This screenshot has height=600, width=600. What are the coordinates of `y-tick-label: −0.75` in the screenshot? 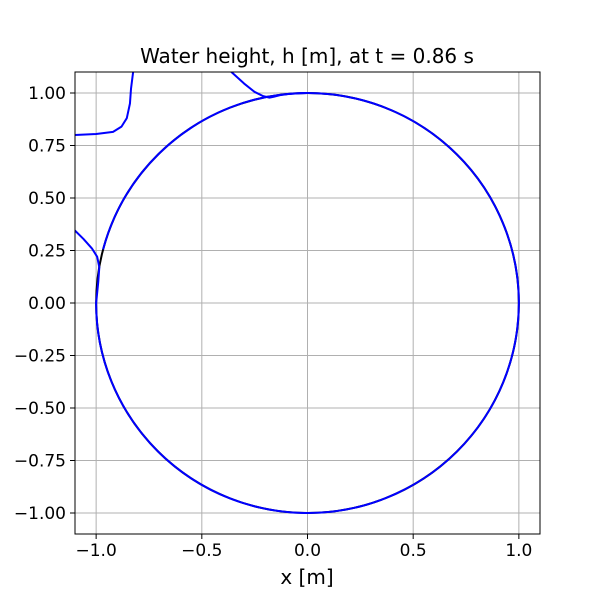 It's located at (40, 462).